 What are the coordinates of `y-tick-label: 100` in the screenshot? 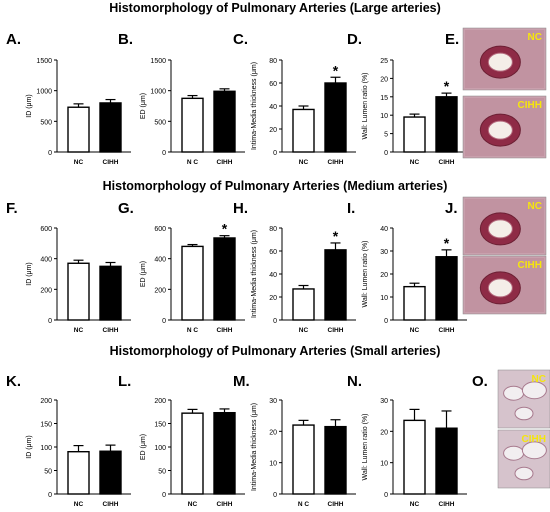 It's located at (160, 448).